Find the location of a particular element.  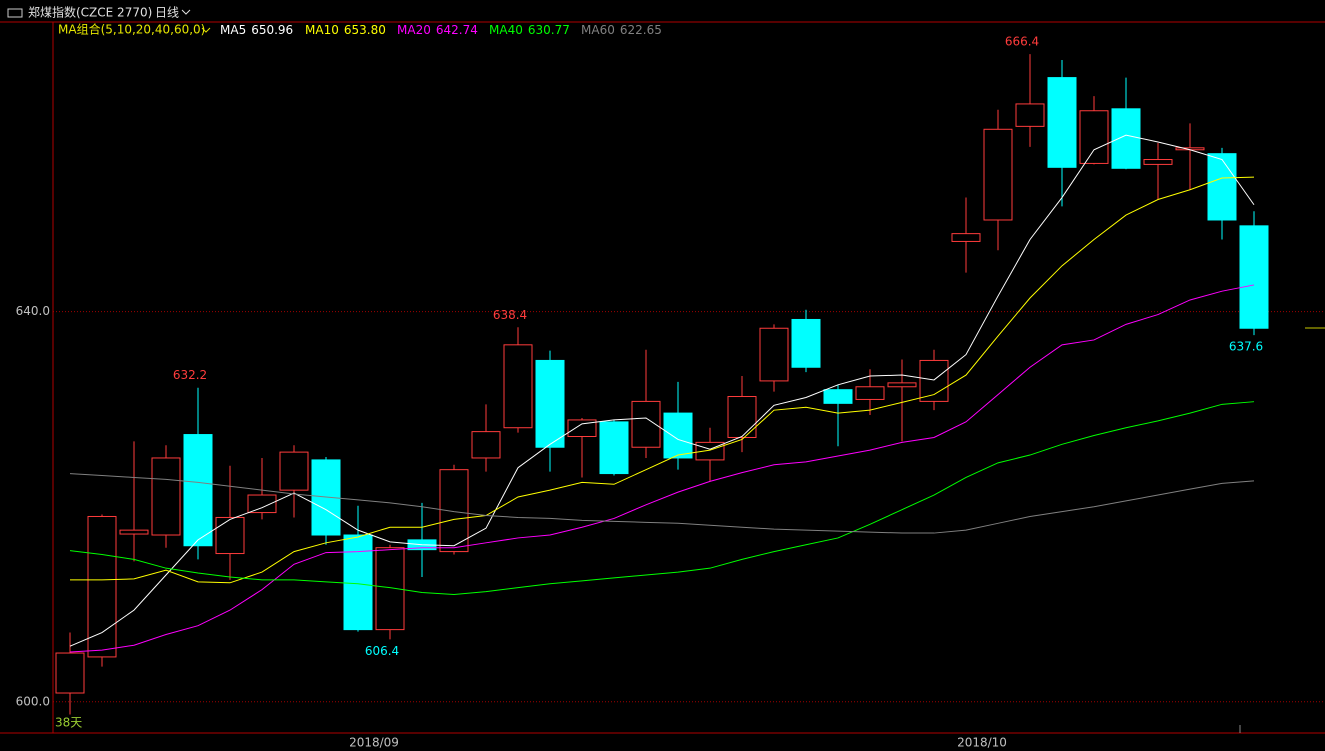

legend-value: 642.74 is located at coordinates (457, 30).